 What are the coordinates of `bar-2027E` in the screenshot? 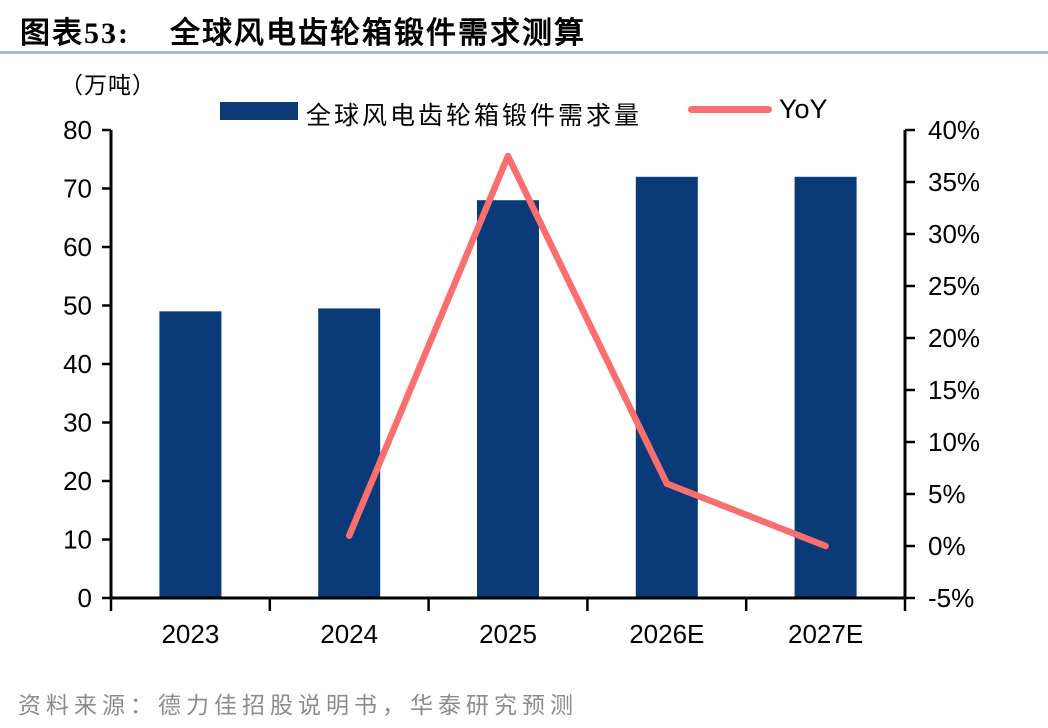 It's located at (825, 387).